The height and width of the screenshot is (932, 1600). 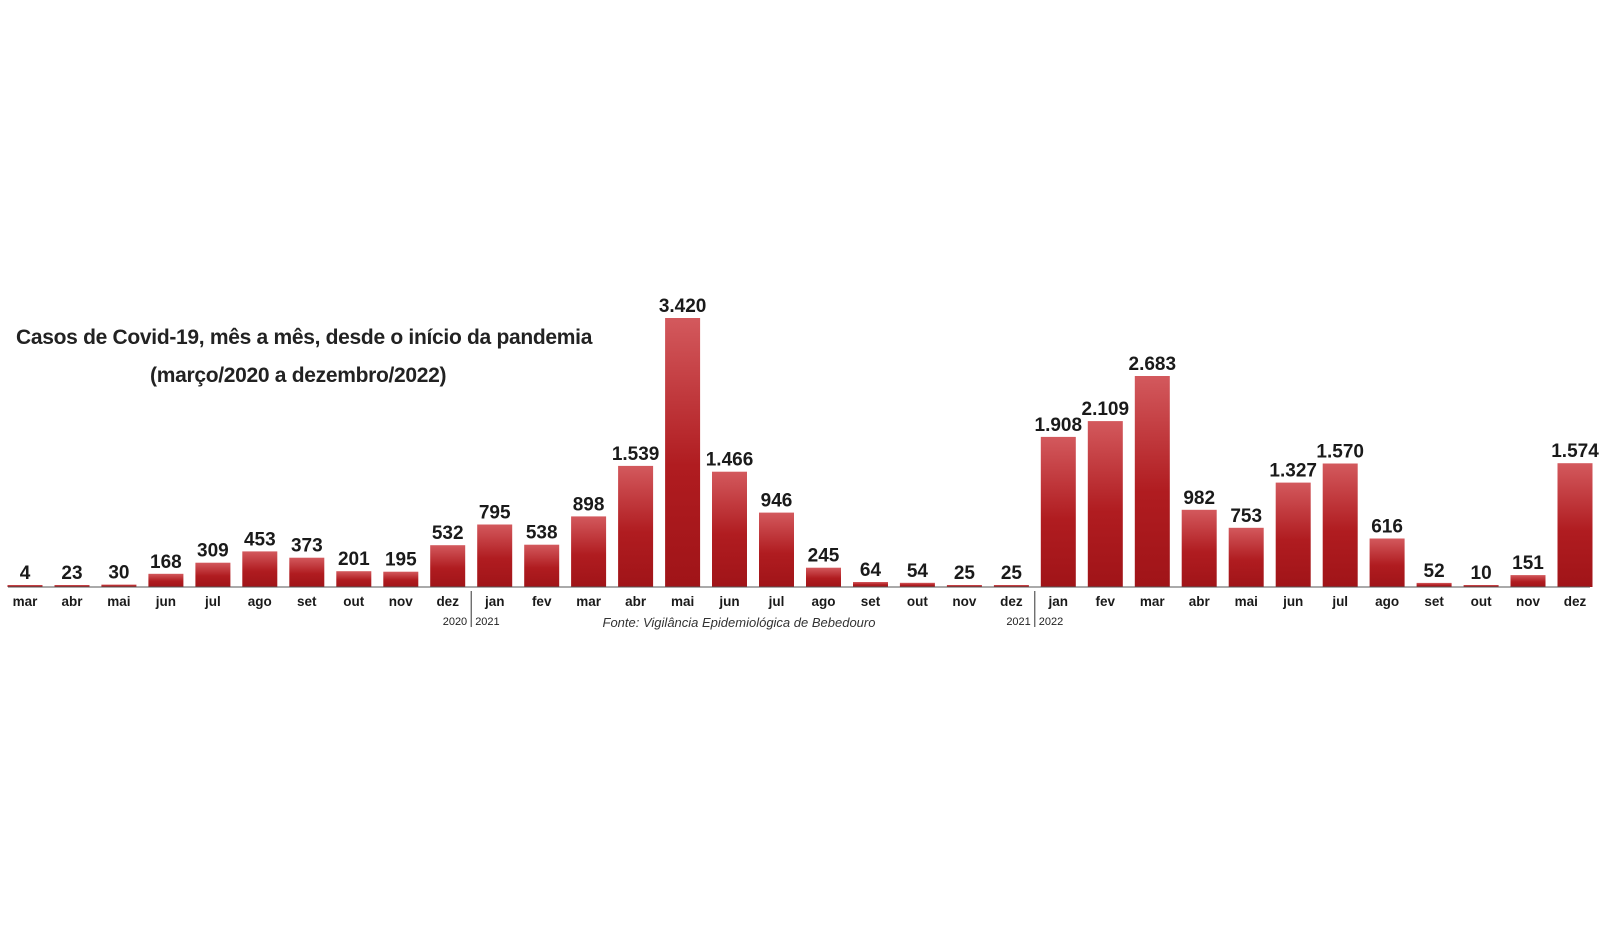 What do you see at coordinates (1199, 498) in the screenshot?
I see `value-label-25: 982` at bounding box center [1199, 498].